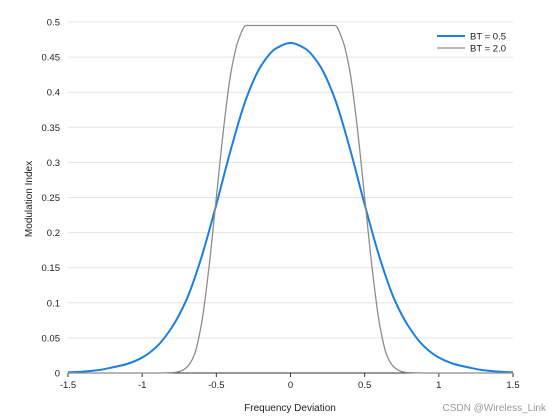  What do you see at coordinates (53, 93) in the screenshot?
I see `y-tick-label: 0.4` at bounding box center [53, 93].